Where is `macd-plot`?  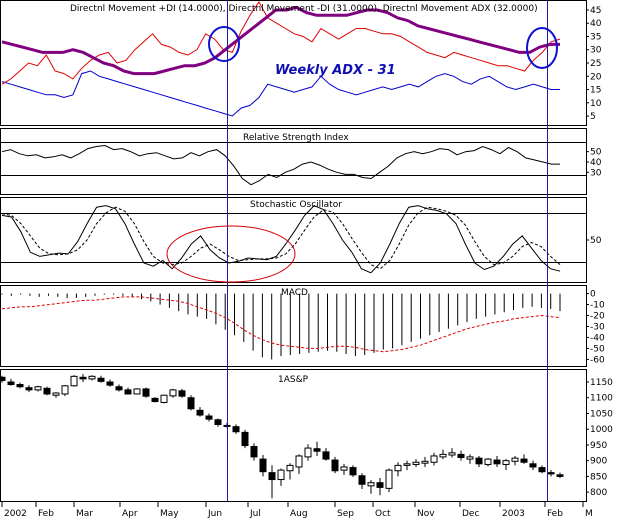
macd-plot is located at coordinates (281, 326).